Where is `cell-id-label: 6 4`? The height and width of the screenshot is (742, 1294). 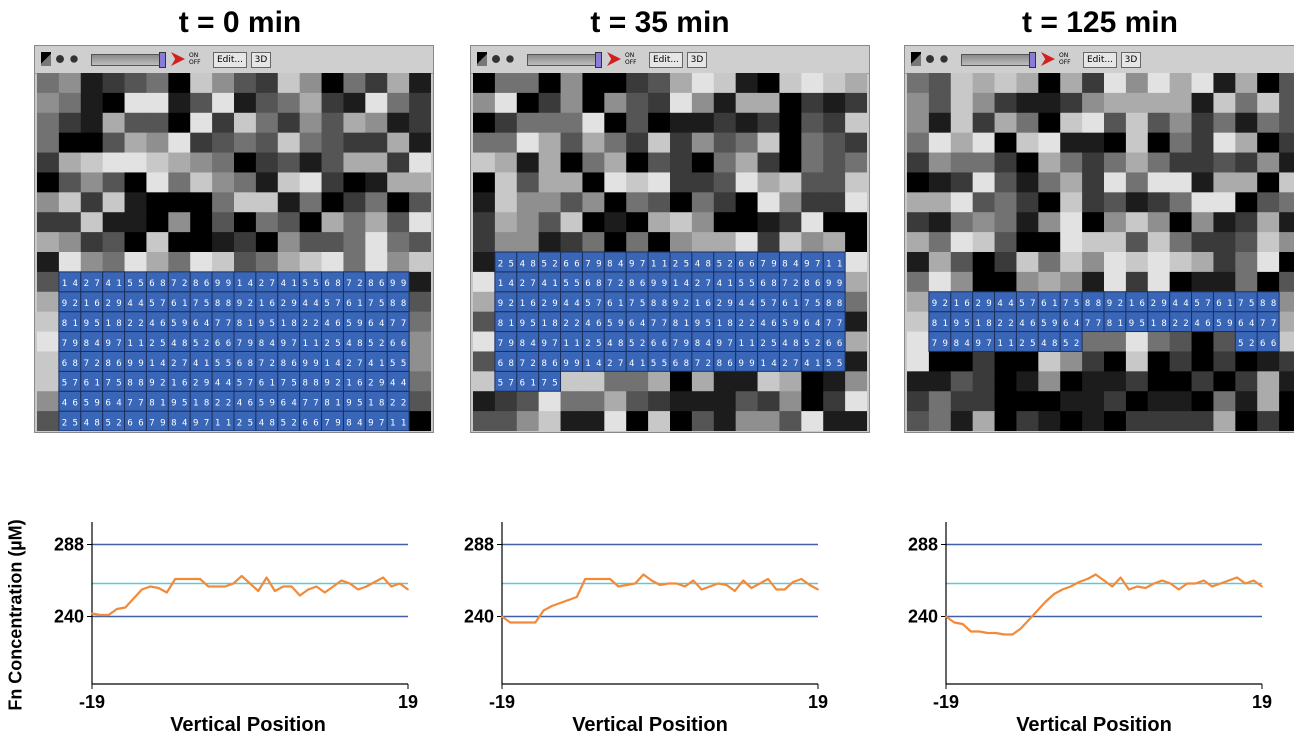 cell-id-label: 6 4 is located at coordinates (289, 404).